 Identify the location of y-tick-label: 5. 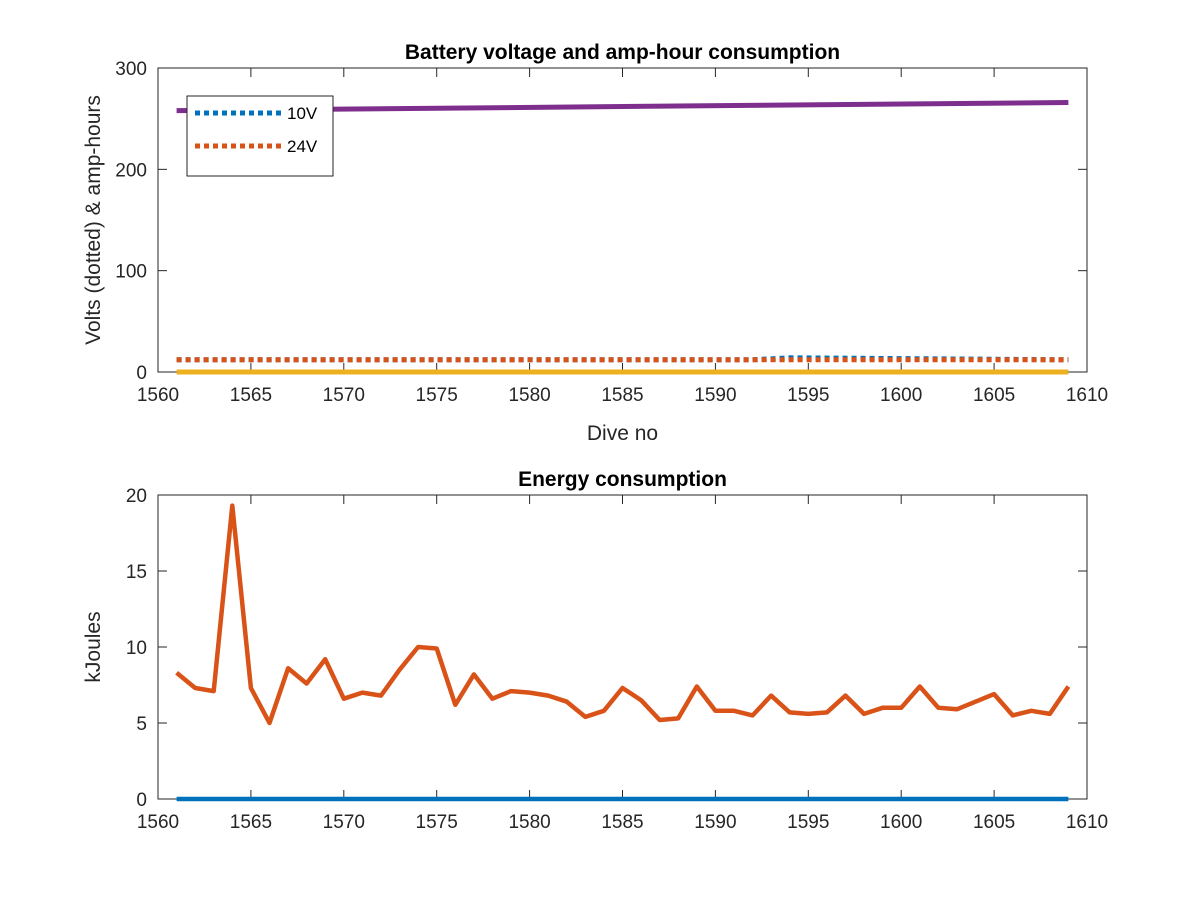
(141, 724).